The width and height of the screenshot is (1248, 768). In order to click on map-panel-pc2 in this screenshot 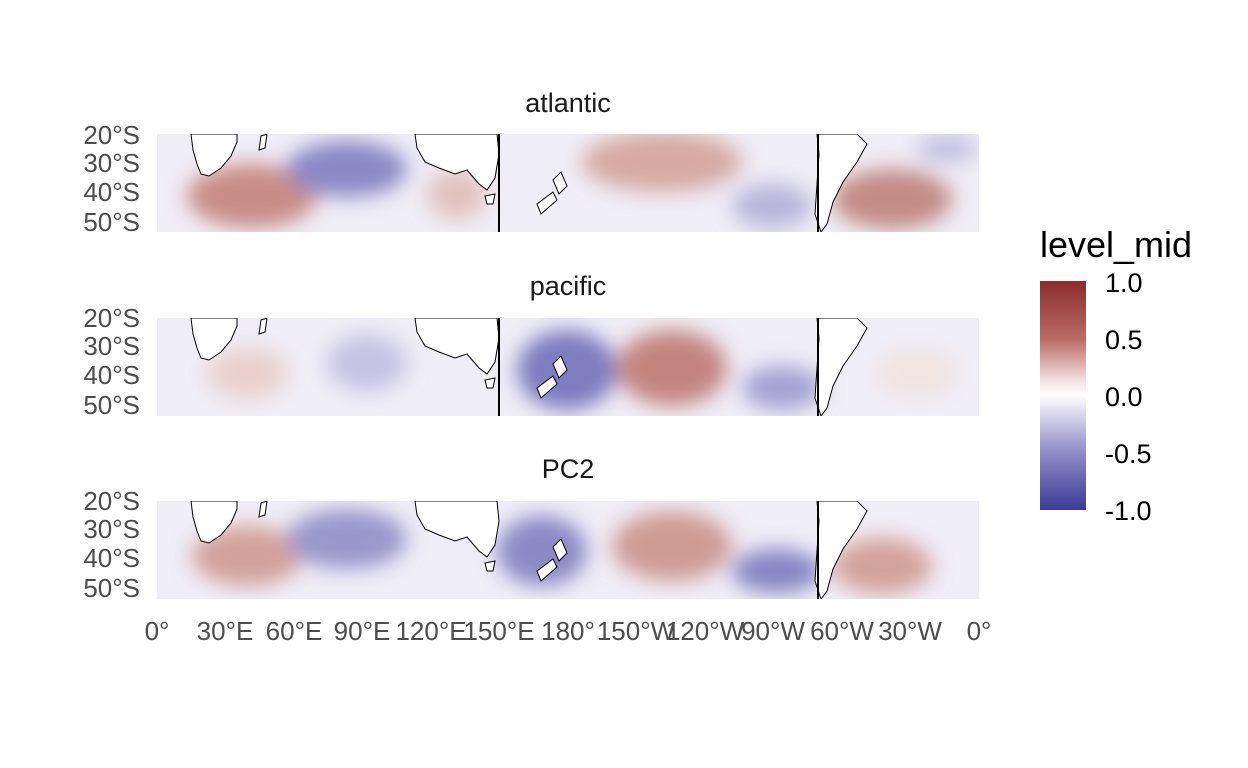, I will do `click(568, 550)`.